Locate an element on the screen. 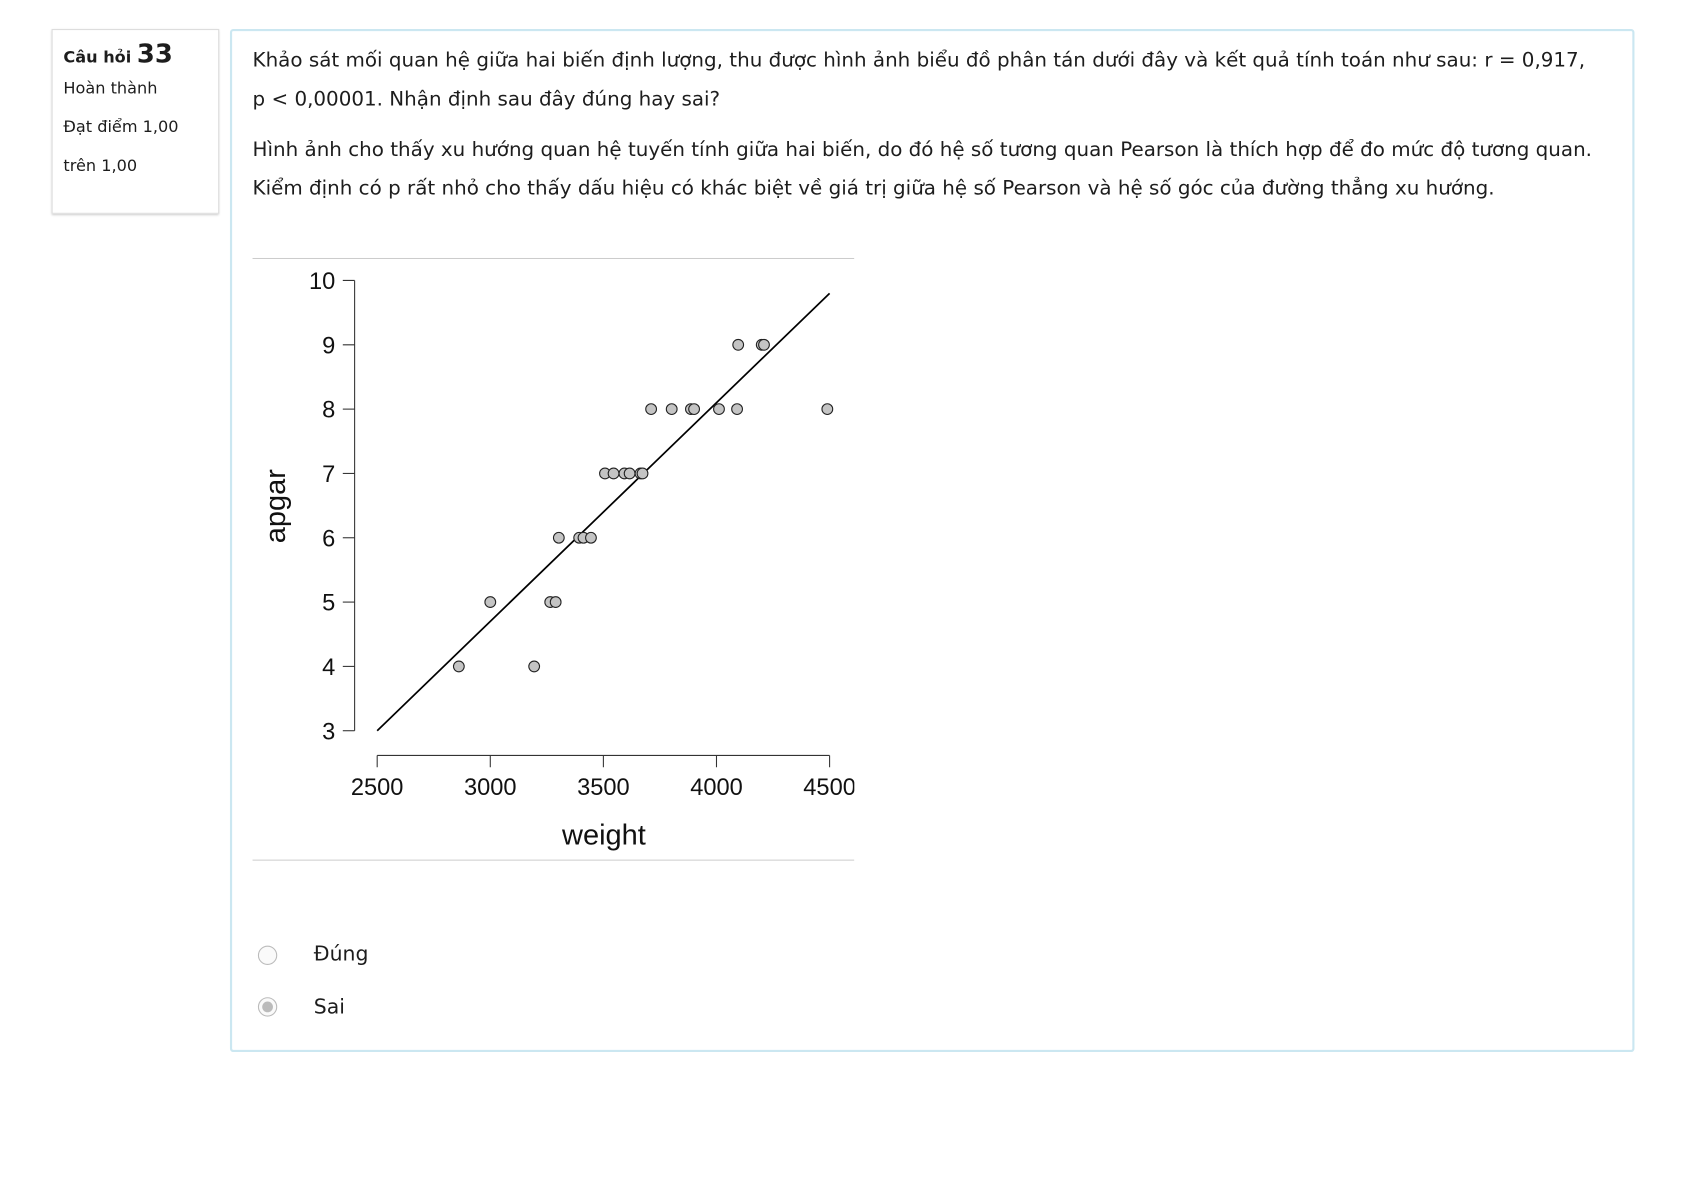 The width and height of the screenshot is (1685, 1192). question-label: Câu hỏi is located at coordinates (97, 57).